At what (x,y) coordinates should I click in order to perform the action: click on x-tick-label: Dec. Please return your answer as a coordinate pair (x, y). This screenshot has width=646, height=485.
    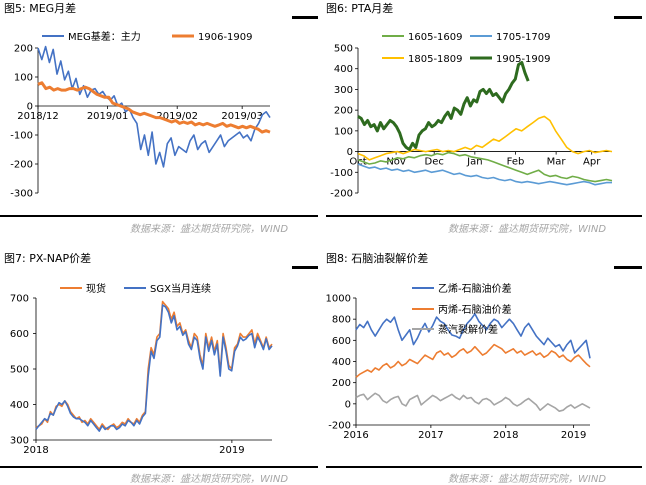
    Looking at the image, I should click on (434, 162).